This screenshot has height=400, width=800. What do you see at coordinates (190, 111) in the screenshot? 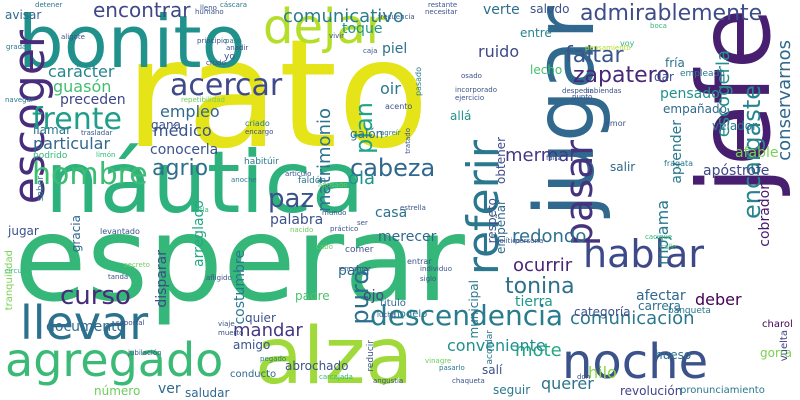
I see `word-53: empleo` at bounding box center [190, 111].